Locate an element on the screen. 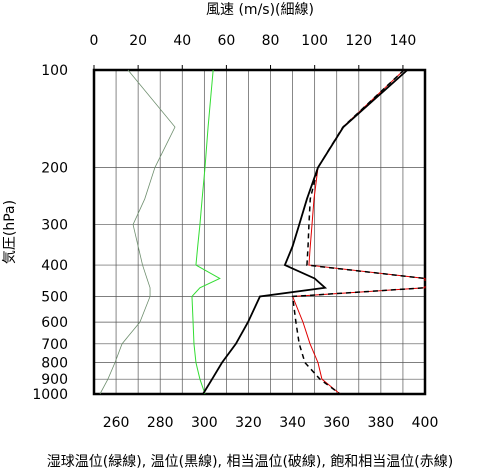 This screenshot has height=476, width=497. y-tick-label: 700 is located at coordinates (54, 345).